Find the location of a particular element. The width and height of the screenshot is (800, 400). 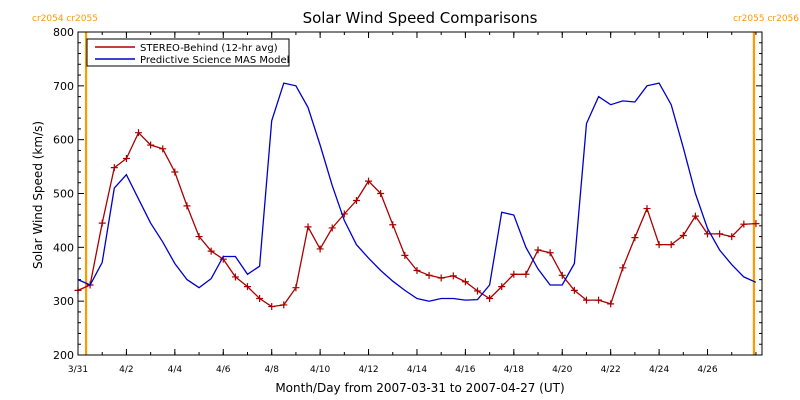

y-tick-label: 500 is located at coordinates (63, 194).